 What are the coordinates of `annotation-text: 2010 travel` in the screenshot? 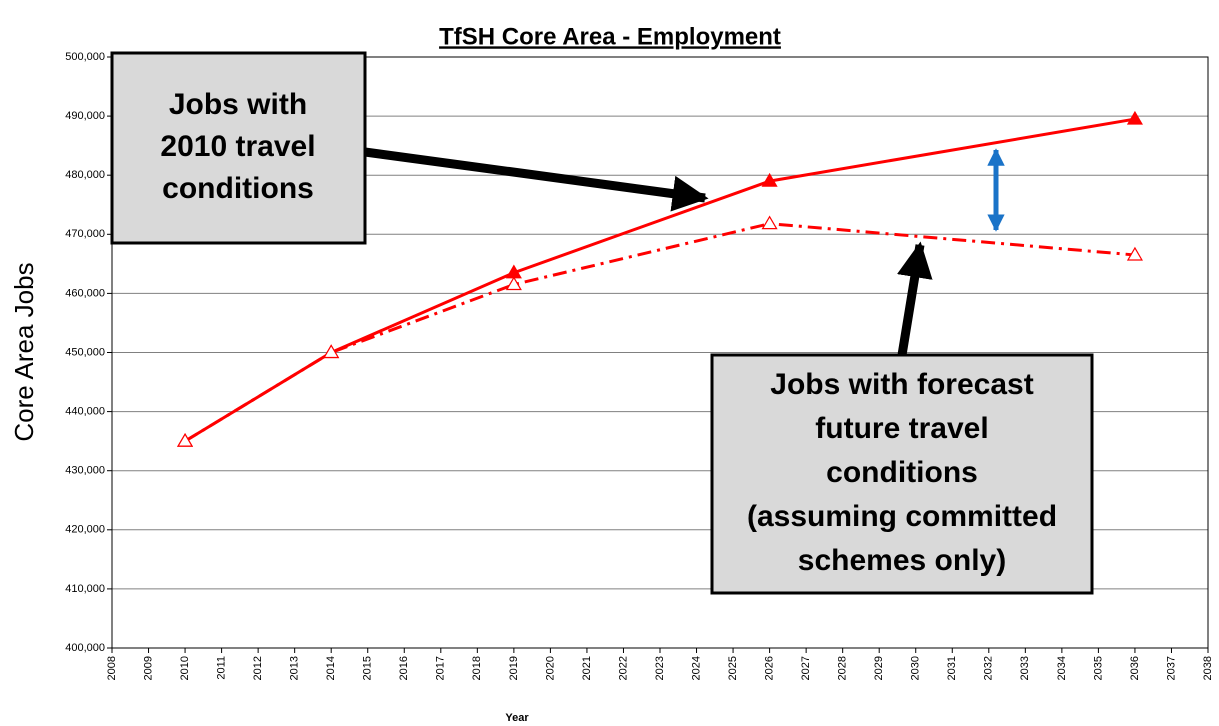 It's located at (237, 146).